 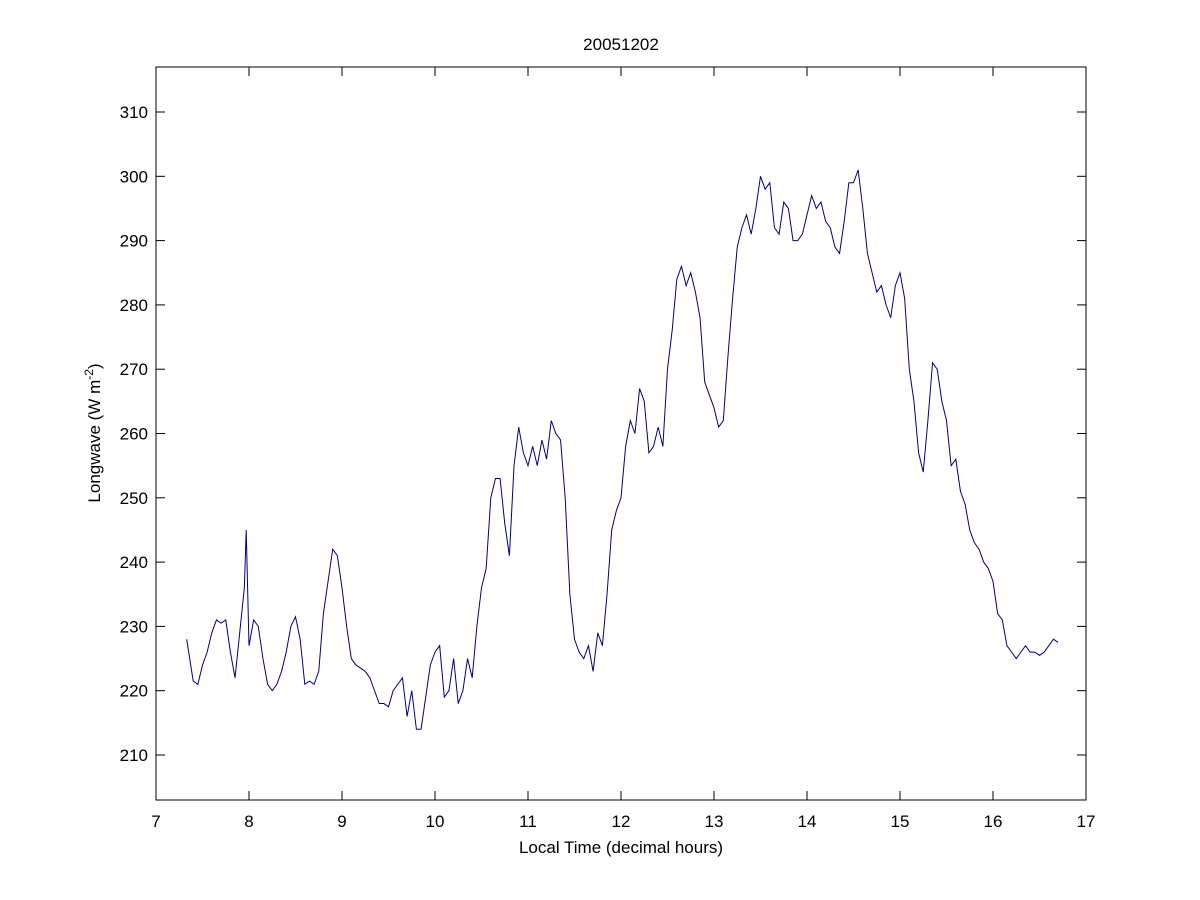 What do you see at coordinates (993, 821) in the screenshot?
I see `x-tick-label: 16` at bounding box center [993, 821].